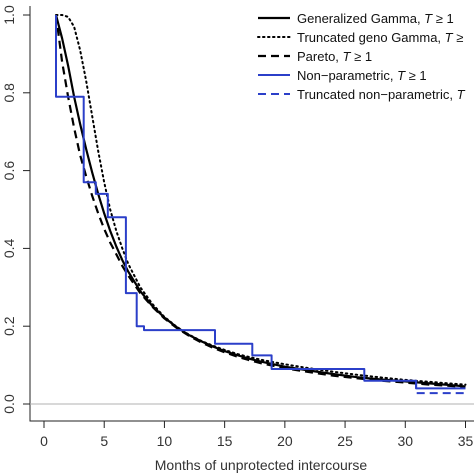 This screenshot has height=474, width=474. Describe the element at coordinates (165, 441) in the screenshot. I see `x-tick-label: 10` at that location.